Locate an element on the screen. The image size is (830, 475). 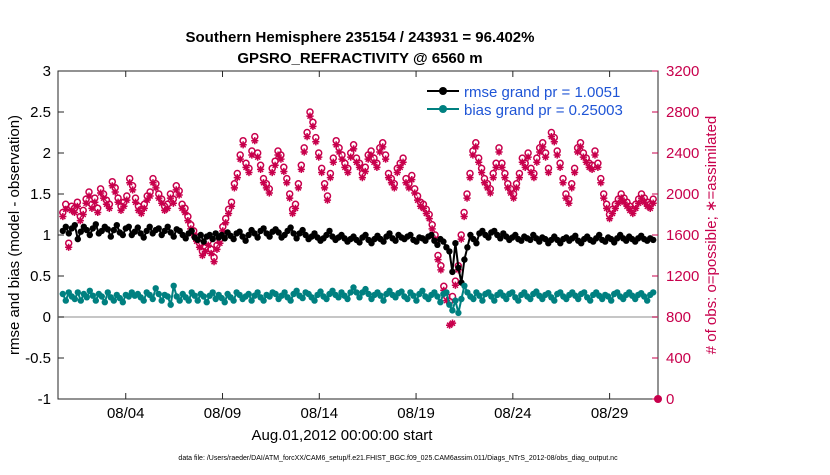
series-rmse is located at coordinates (358, 253).